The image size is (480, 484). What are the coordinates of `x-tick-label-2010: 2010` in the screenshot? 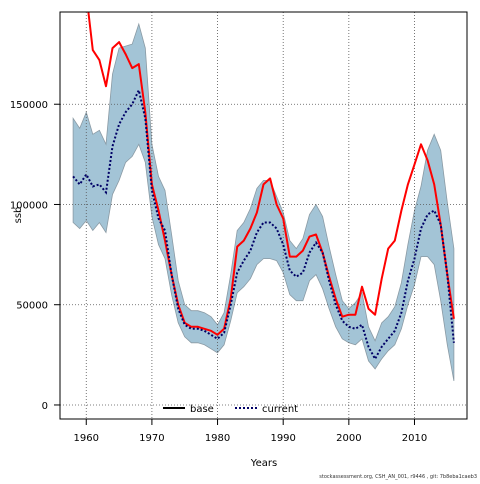 It's located at (414, 438).